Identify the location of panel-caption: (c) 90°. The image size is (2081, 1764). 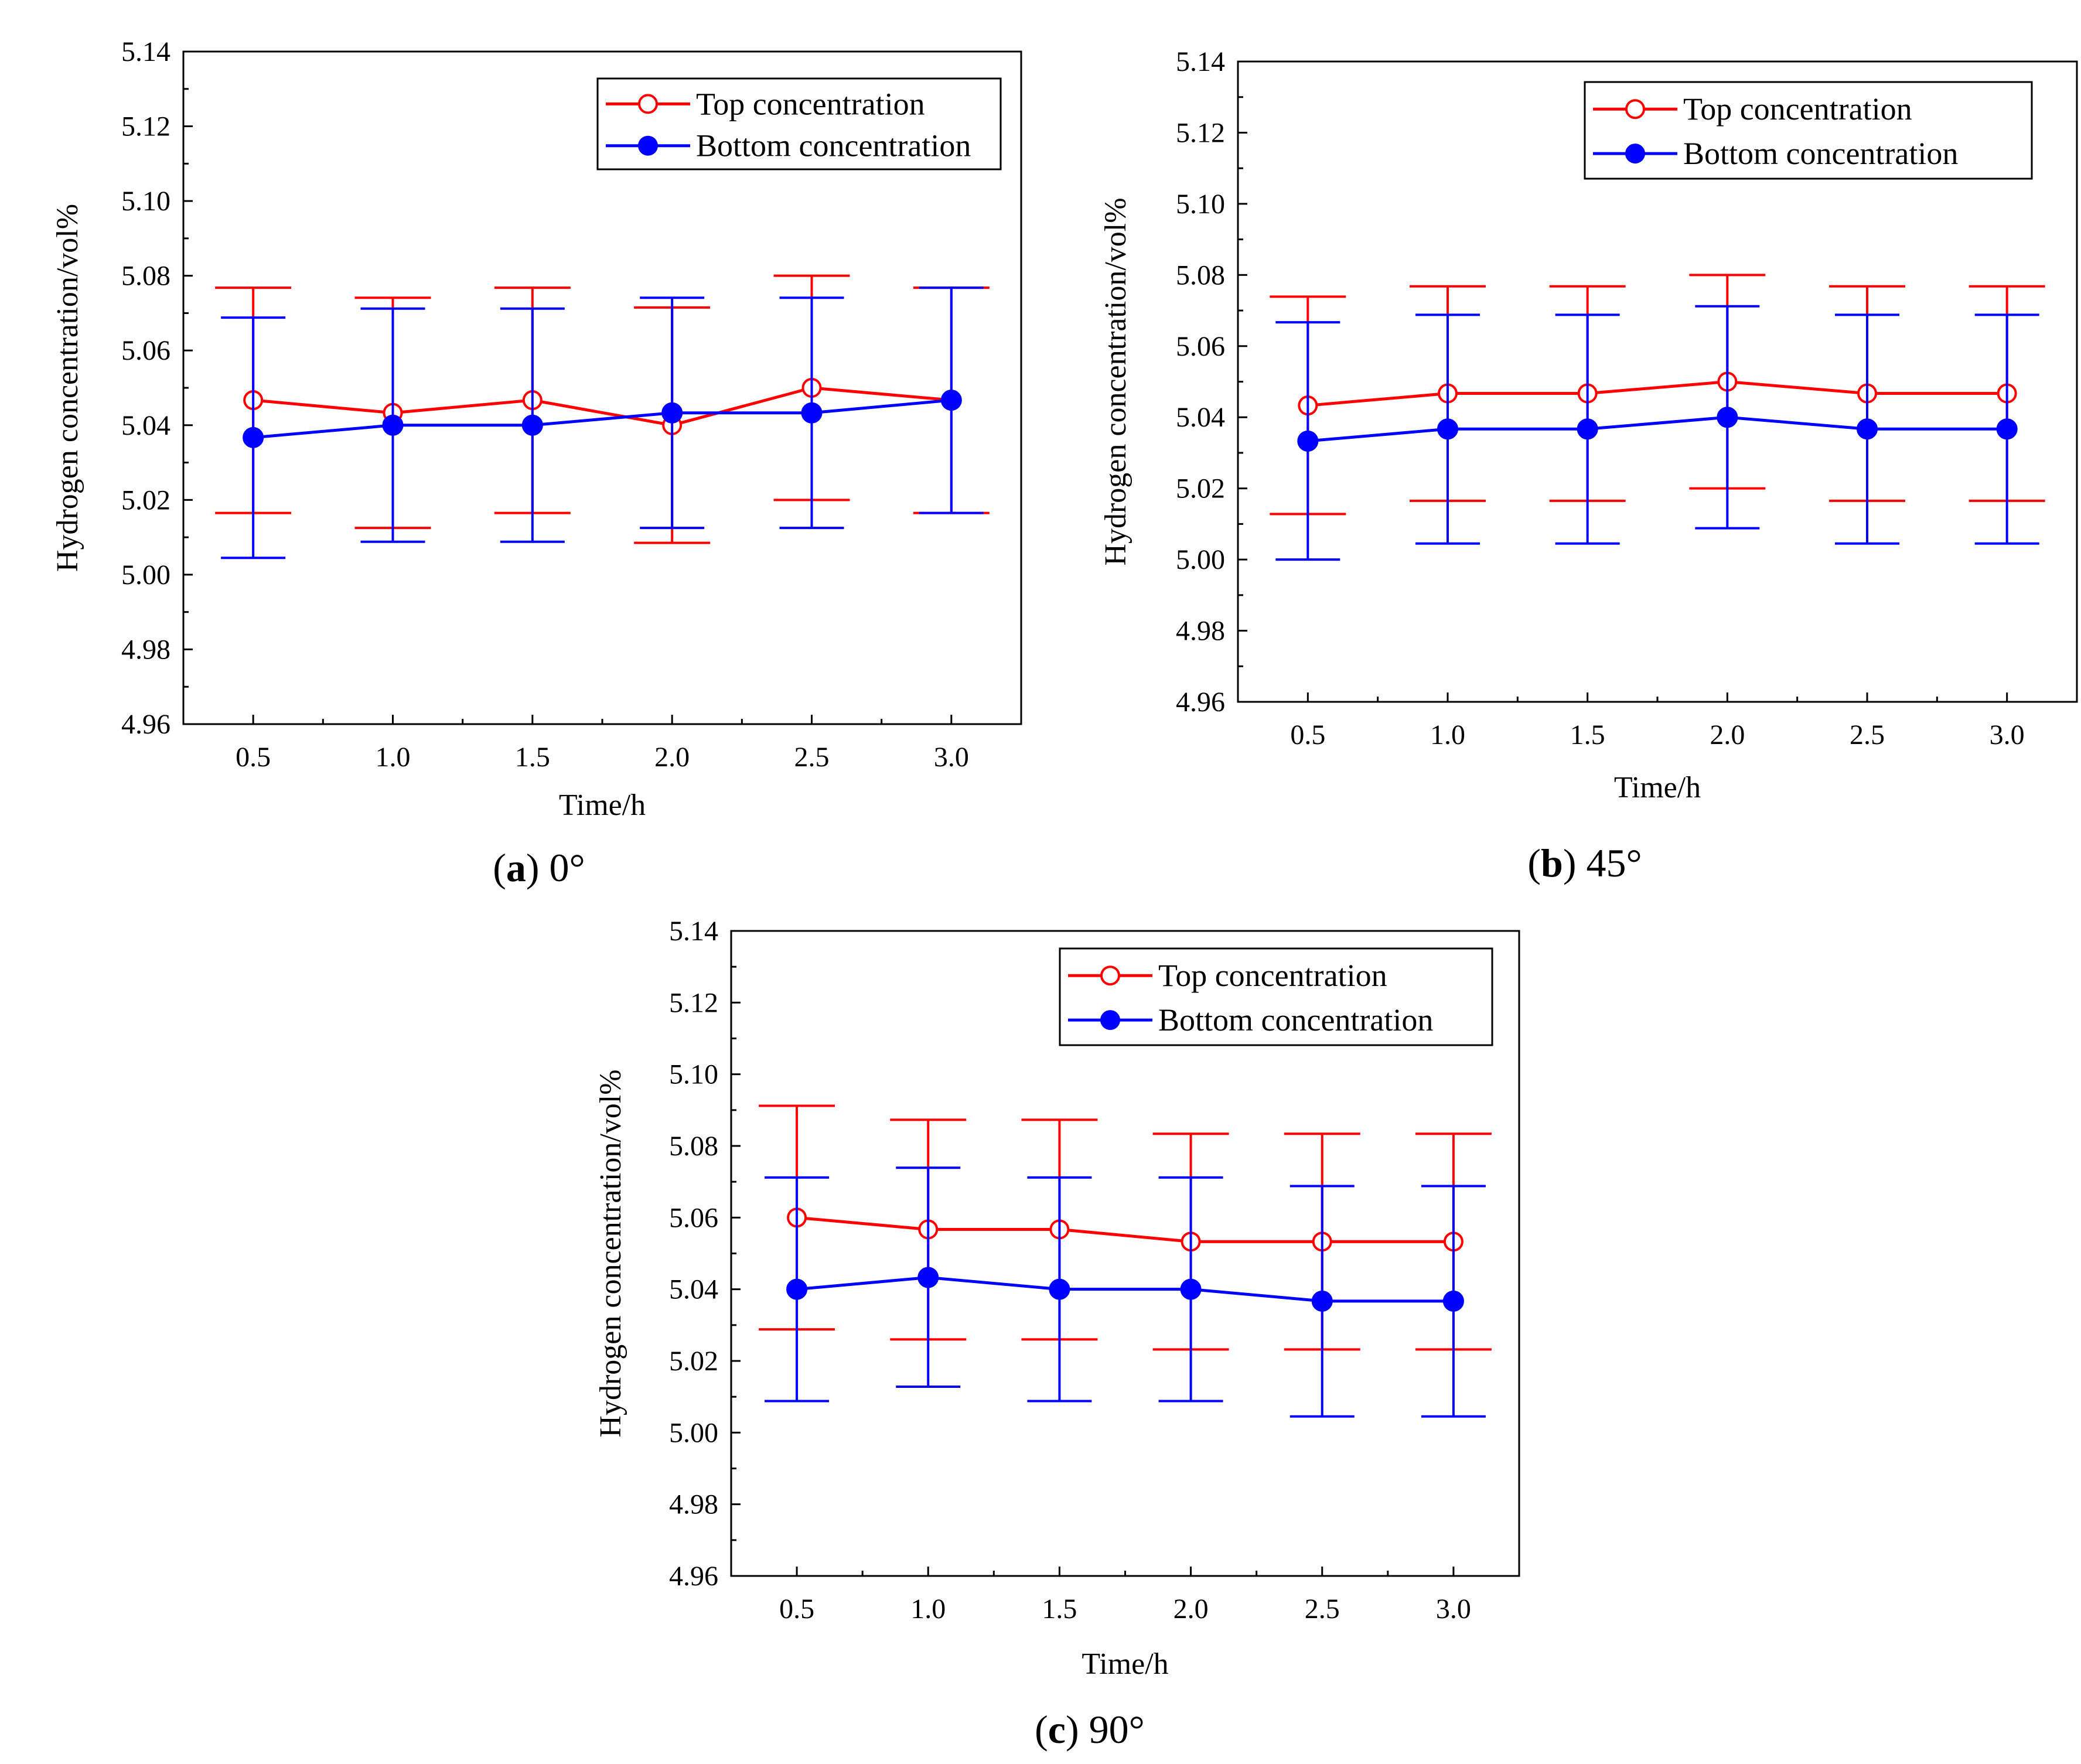
(1090, 1729).